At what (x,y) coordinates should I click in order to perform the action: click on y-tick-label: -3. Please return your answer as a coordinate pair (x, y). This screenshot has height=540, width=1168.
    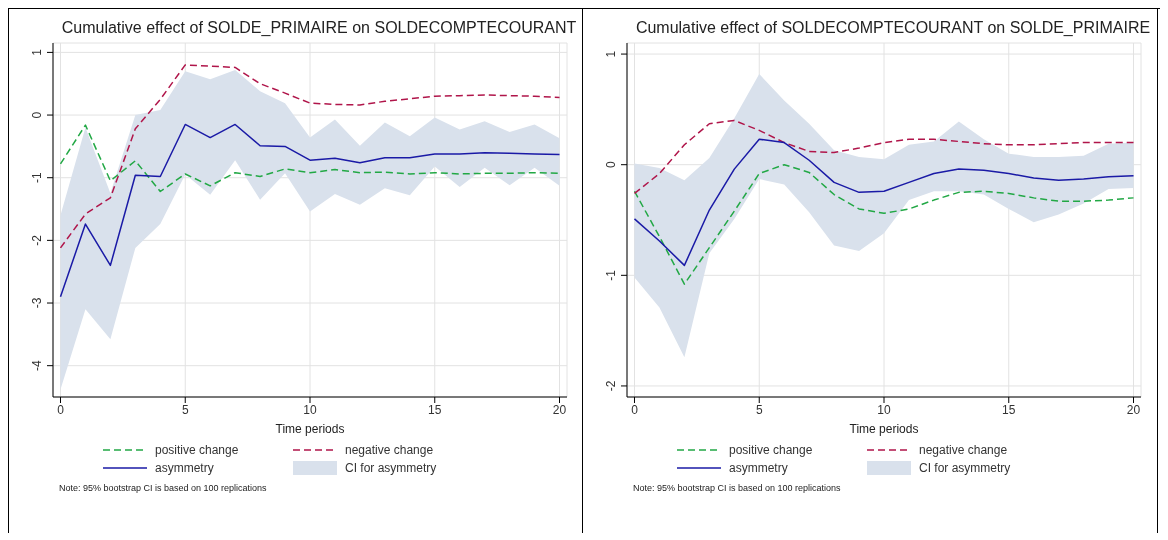
    Looking at the image, I should click on (37, 303).